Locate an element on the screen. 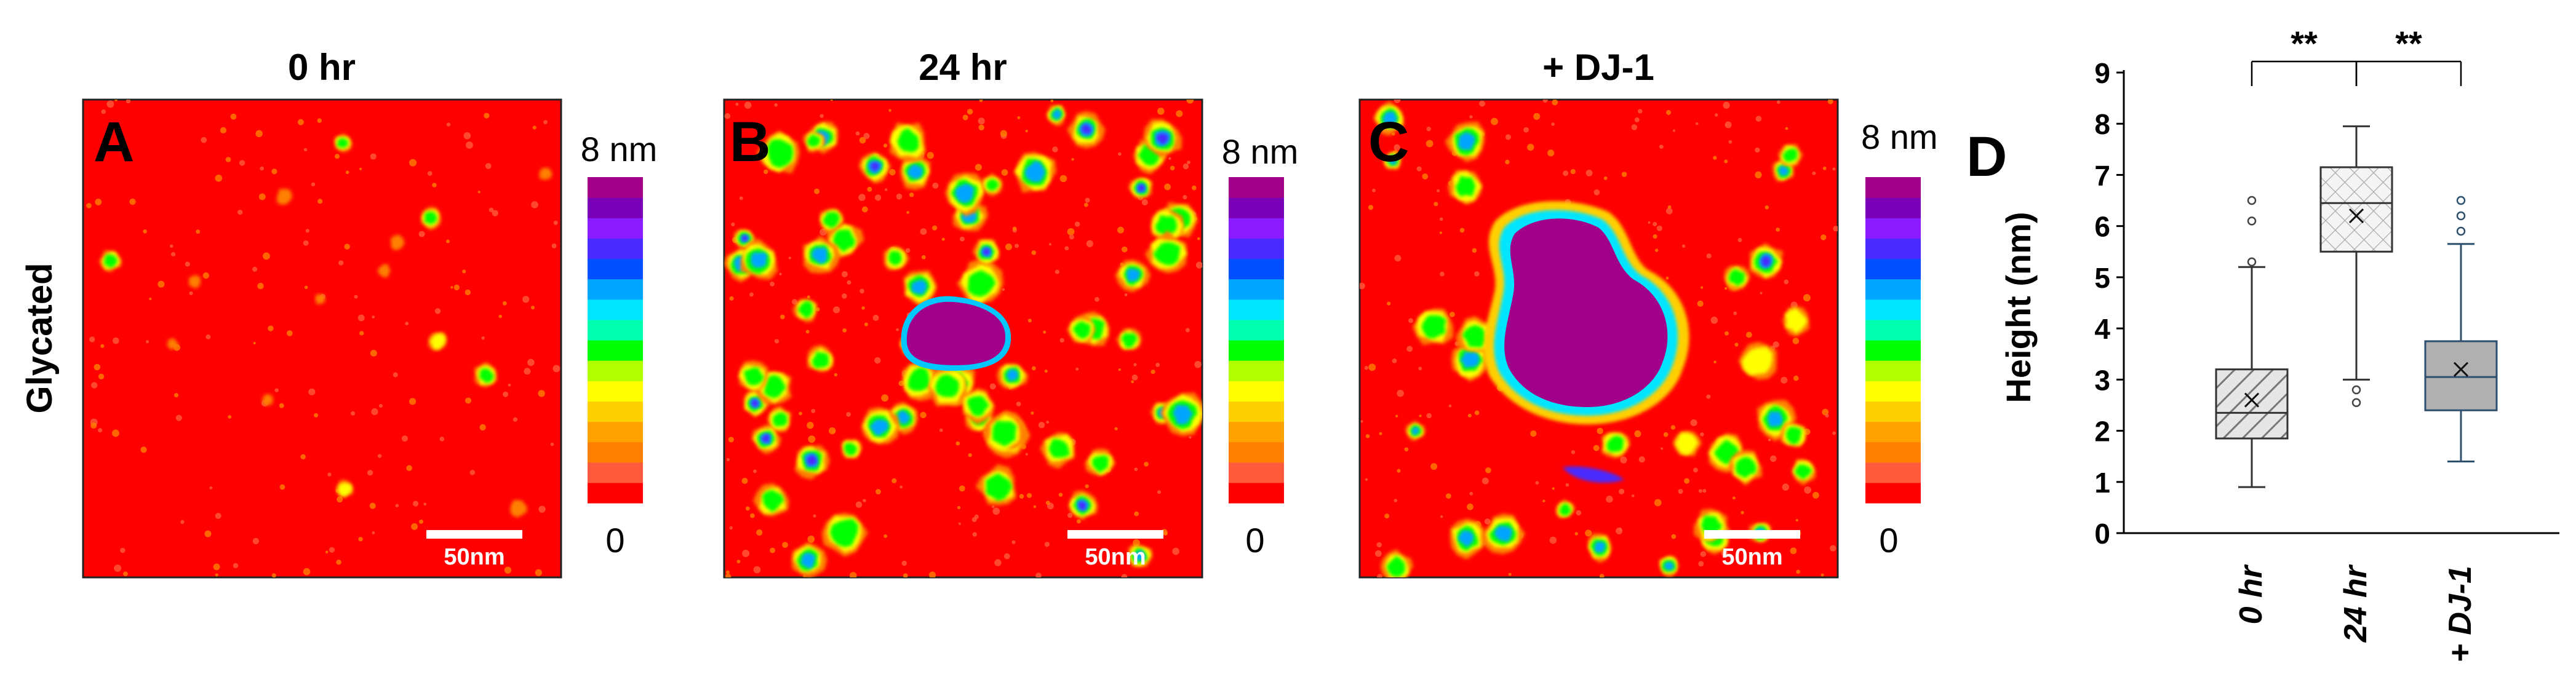 The height and width of the screenshot is (693, 2576). significance-label: ** is located at coordinates (2305, 44).